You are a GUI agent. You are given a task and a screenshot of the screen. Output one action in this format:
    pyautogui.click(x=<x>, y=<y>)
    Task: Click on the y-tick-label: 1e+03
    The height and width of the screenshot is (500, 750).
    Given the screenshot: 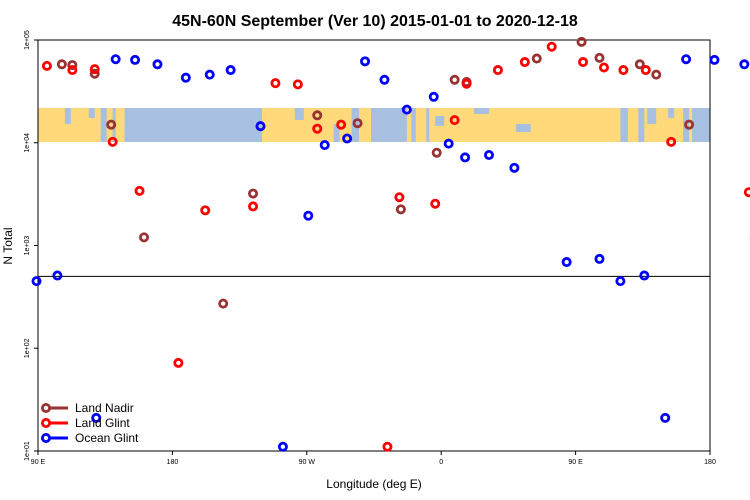 What is the action you would take?
    pyautogui.click(x=27, y=246)
    